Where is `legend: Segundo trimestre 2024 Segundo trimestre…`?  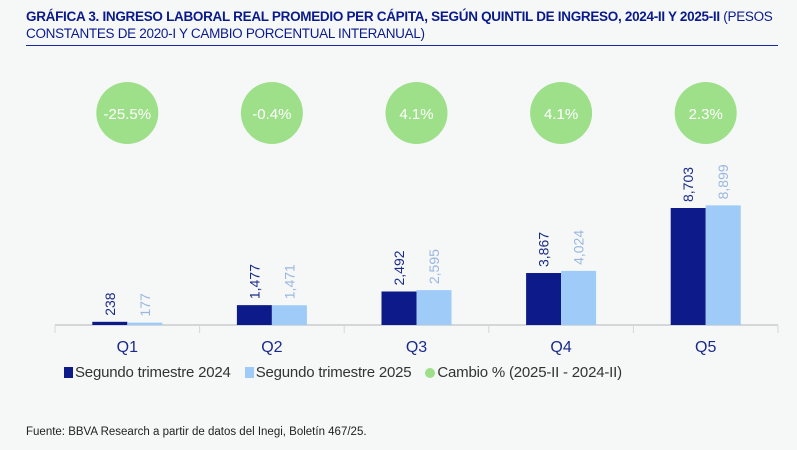 legend: Segundo trimestre 2024 Segundo trimestre… is located at coordinates (343, 372).